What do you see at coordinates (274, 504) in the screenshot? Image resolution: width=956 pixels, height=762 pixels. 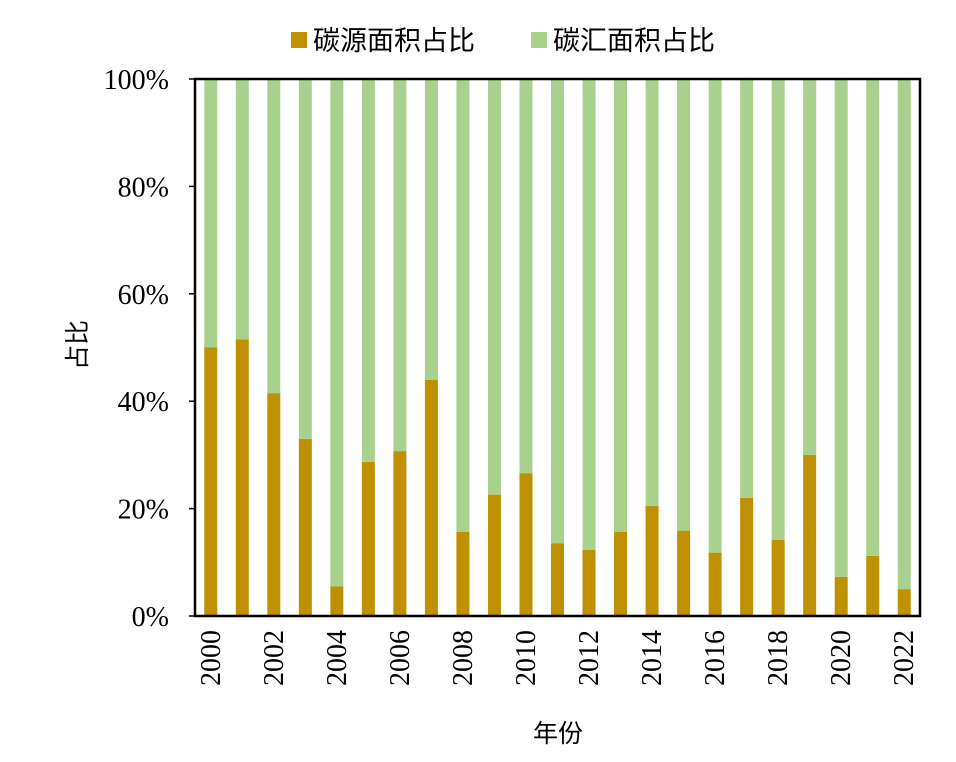 I see `bar-source-2002` at bounding box center [274, 504].